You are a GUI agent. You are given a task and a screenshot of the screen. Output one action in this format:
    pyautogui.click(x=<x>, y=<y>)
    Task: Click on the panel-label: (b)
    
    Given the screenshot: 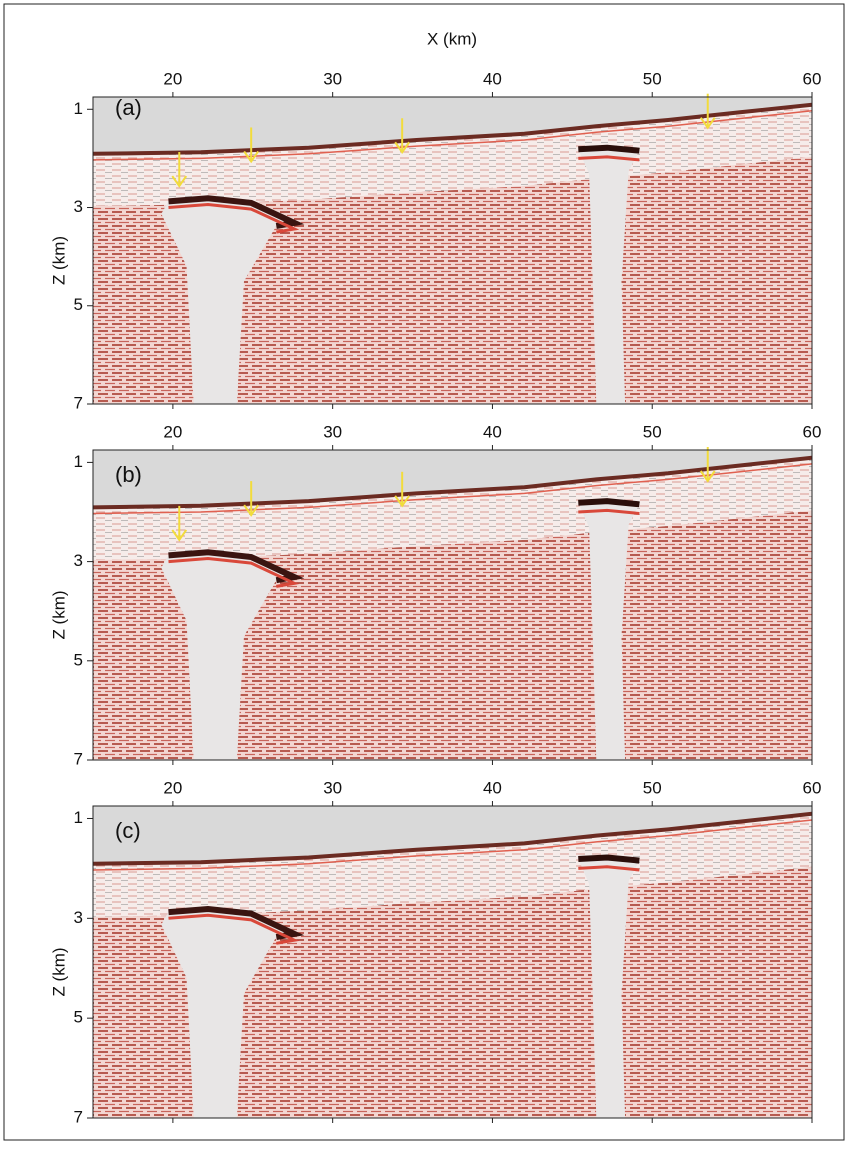 What is the action you would take?
    pyautogui.click(x=128, y=474)
    